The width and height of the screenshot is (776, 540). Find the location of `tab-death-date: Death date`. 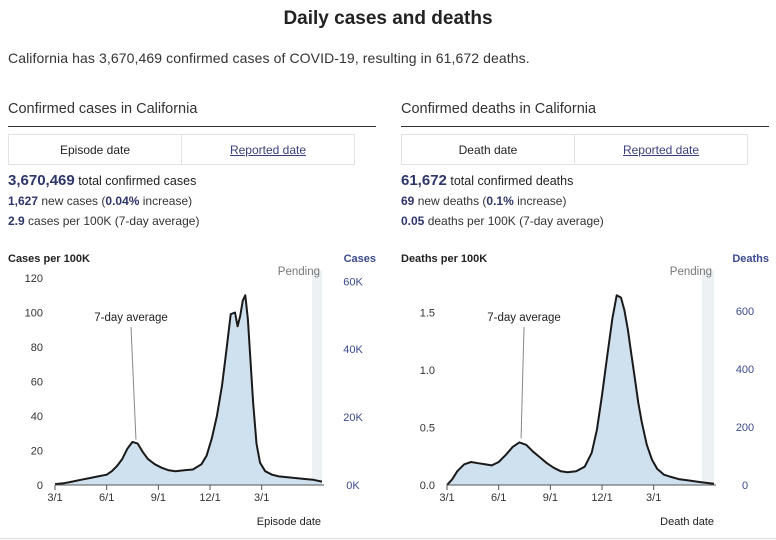

tab-death-date: Death date is located at coordinates (488, 149).